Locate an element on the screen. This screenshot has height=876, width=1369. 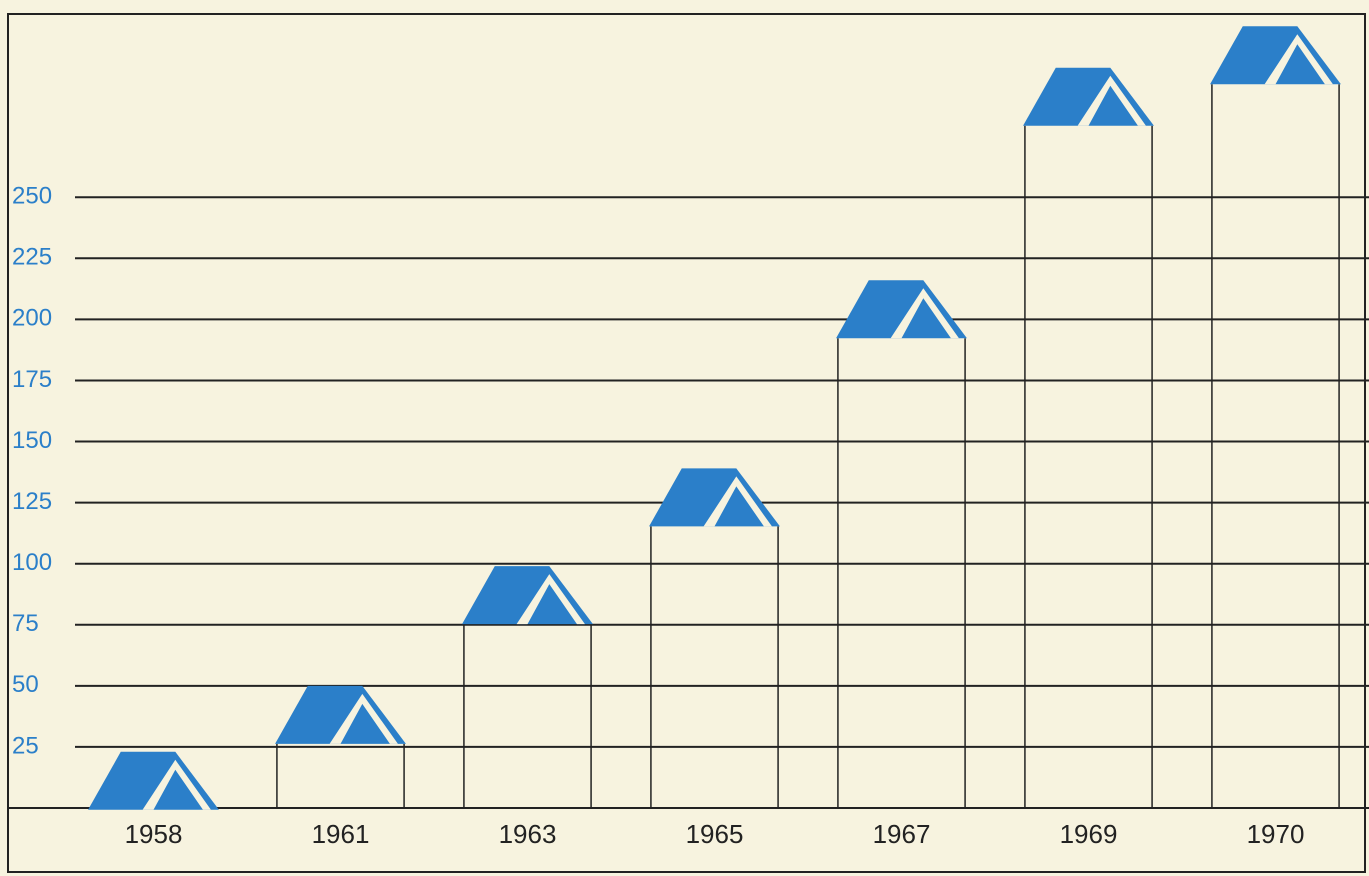
y-tick-label: 225 is located at coordinates (32, 257).